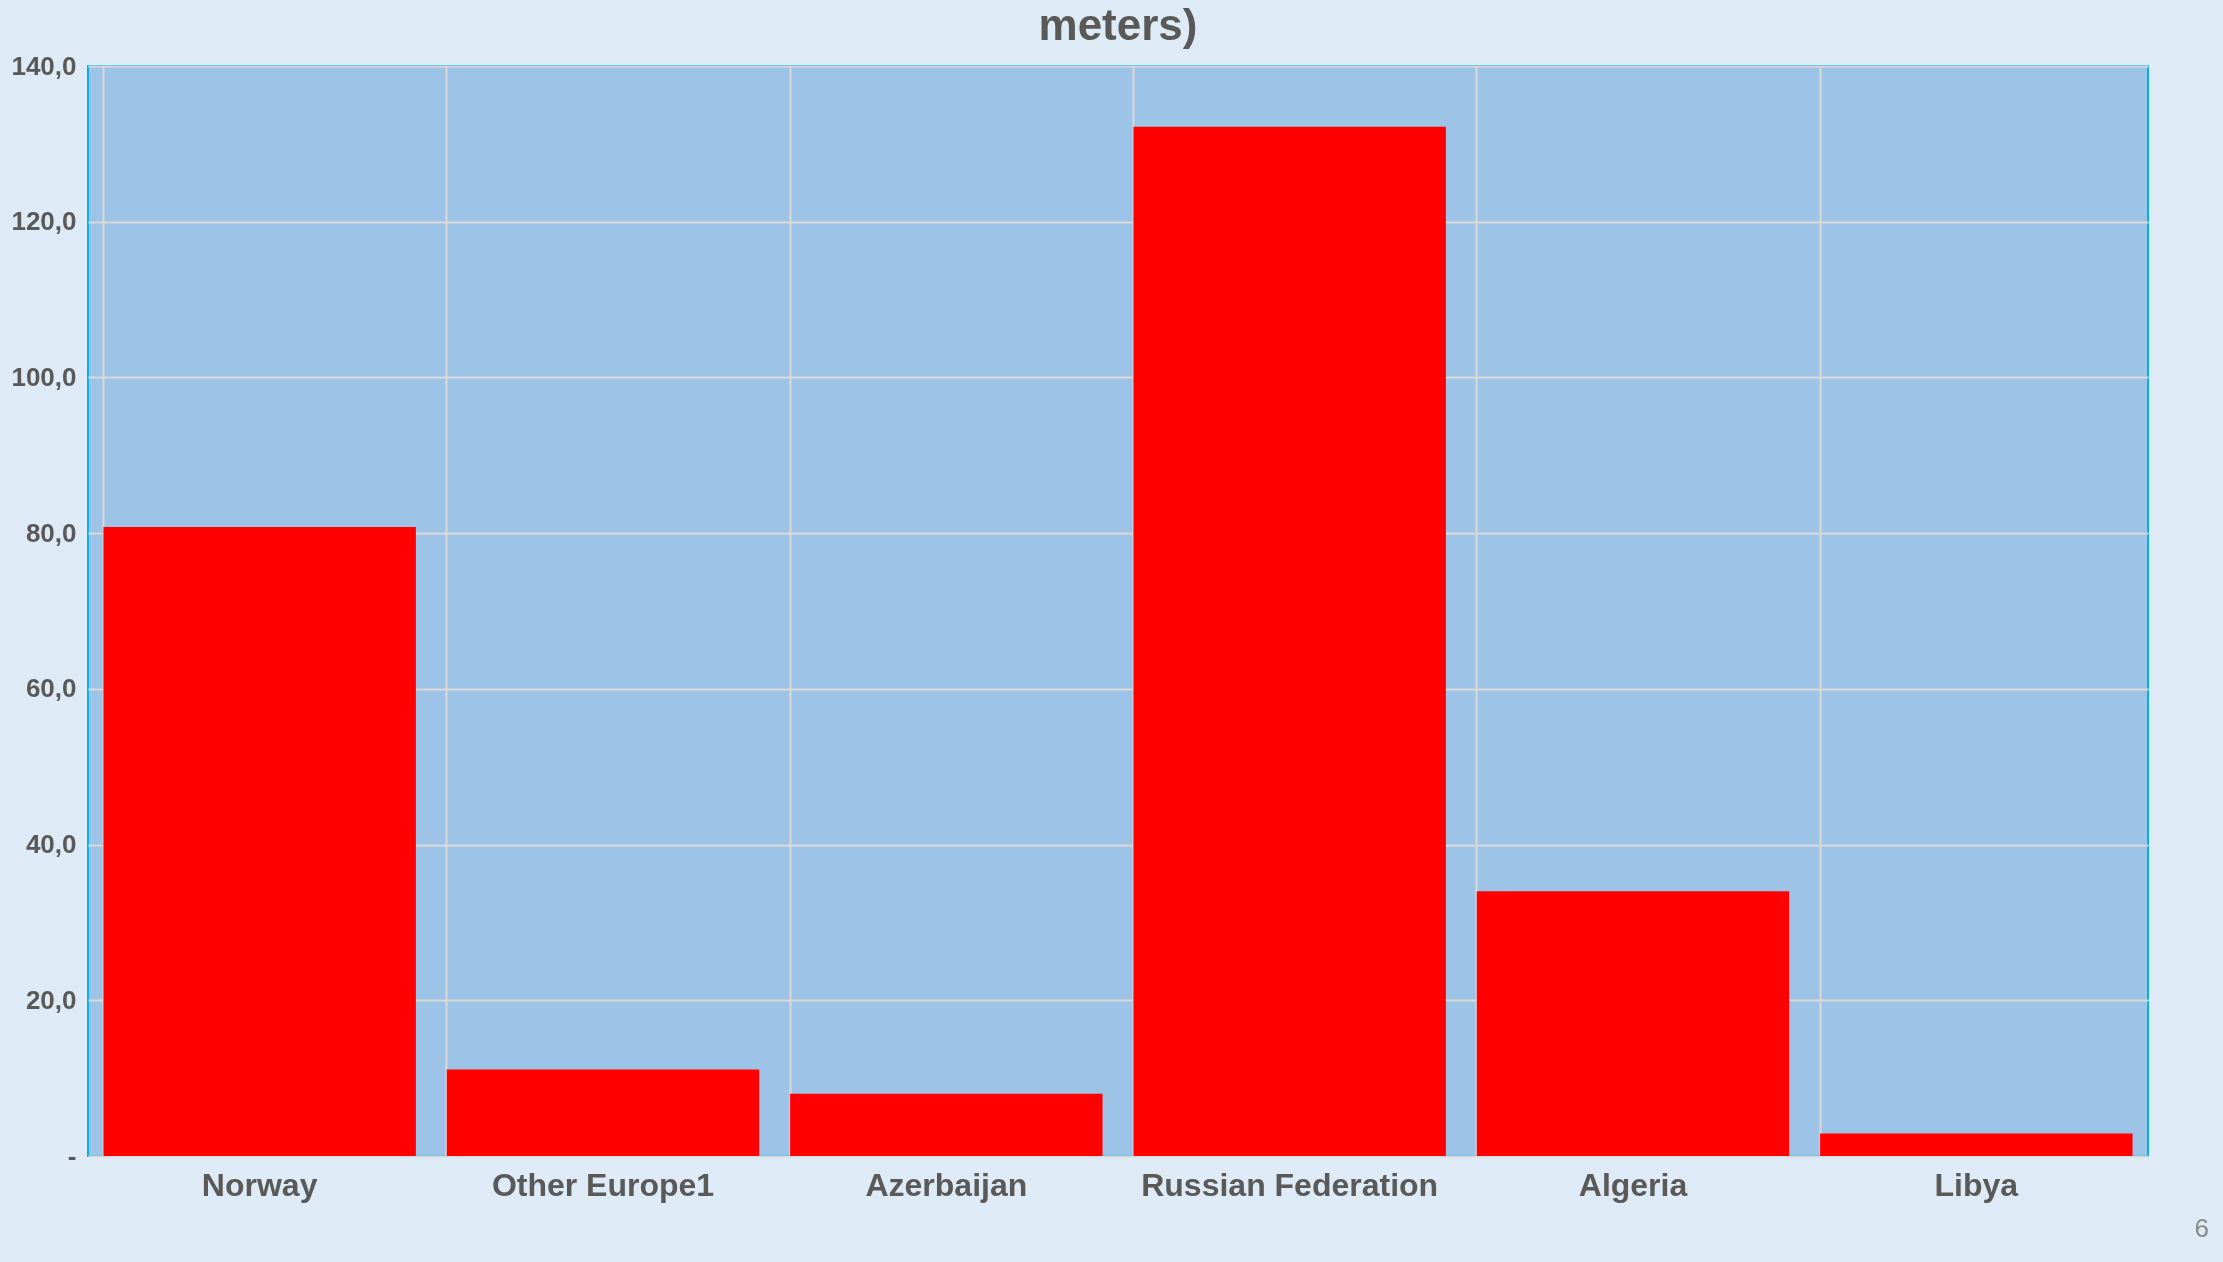 The width and height of the screenshot is (2223, 1262). What do you see at coordinates (1976, 1184) in the screenshot?
I see `x-tick-label: Libya` at bounding box center [1976, 1184].